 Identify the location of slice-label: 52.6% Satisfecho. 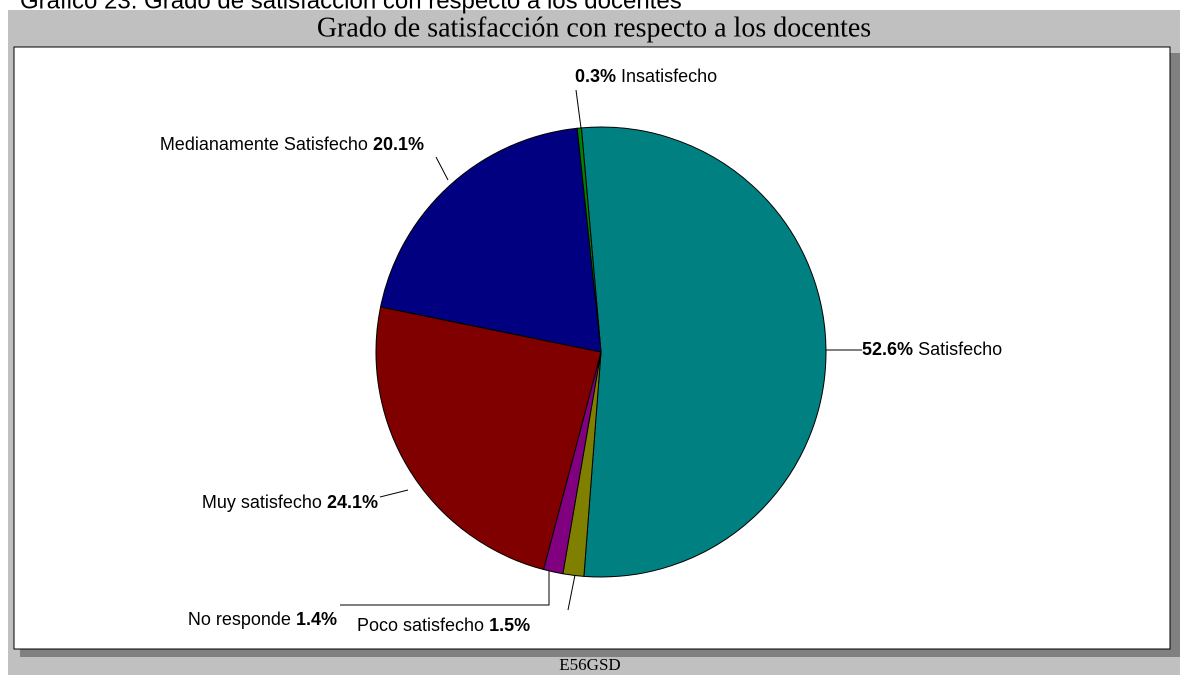
(932, 349).